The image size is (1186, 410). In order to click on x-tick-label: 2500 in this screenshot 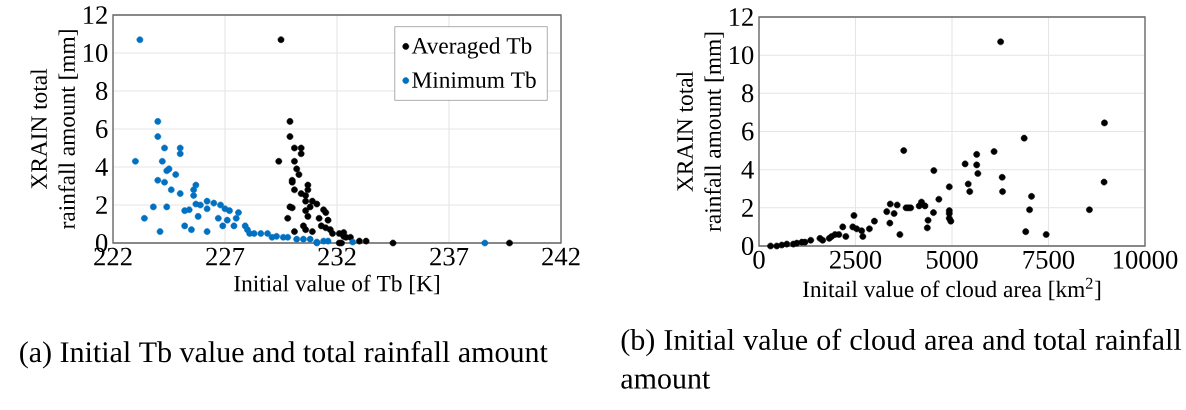, I will do `click(856, 259)`.